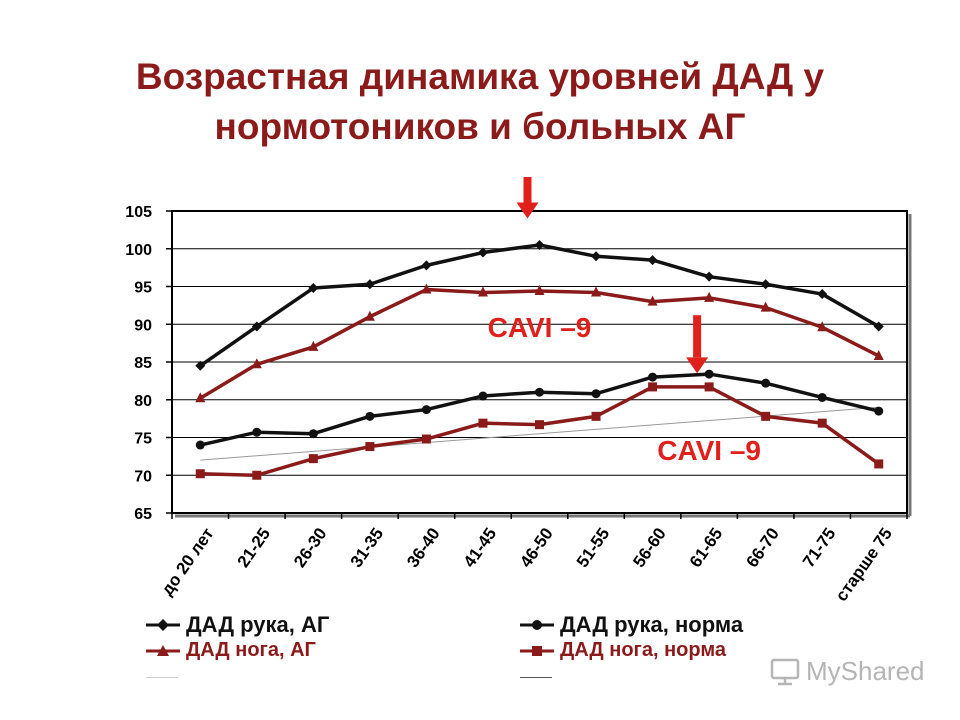 Image resolution: width=960 pixels, height=720 pixels. Describe the element at coordinates (706, 547) in the screenshot. I see `x-tick-label: 61-65` at that location.